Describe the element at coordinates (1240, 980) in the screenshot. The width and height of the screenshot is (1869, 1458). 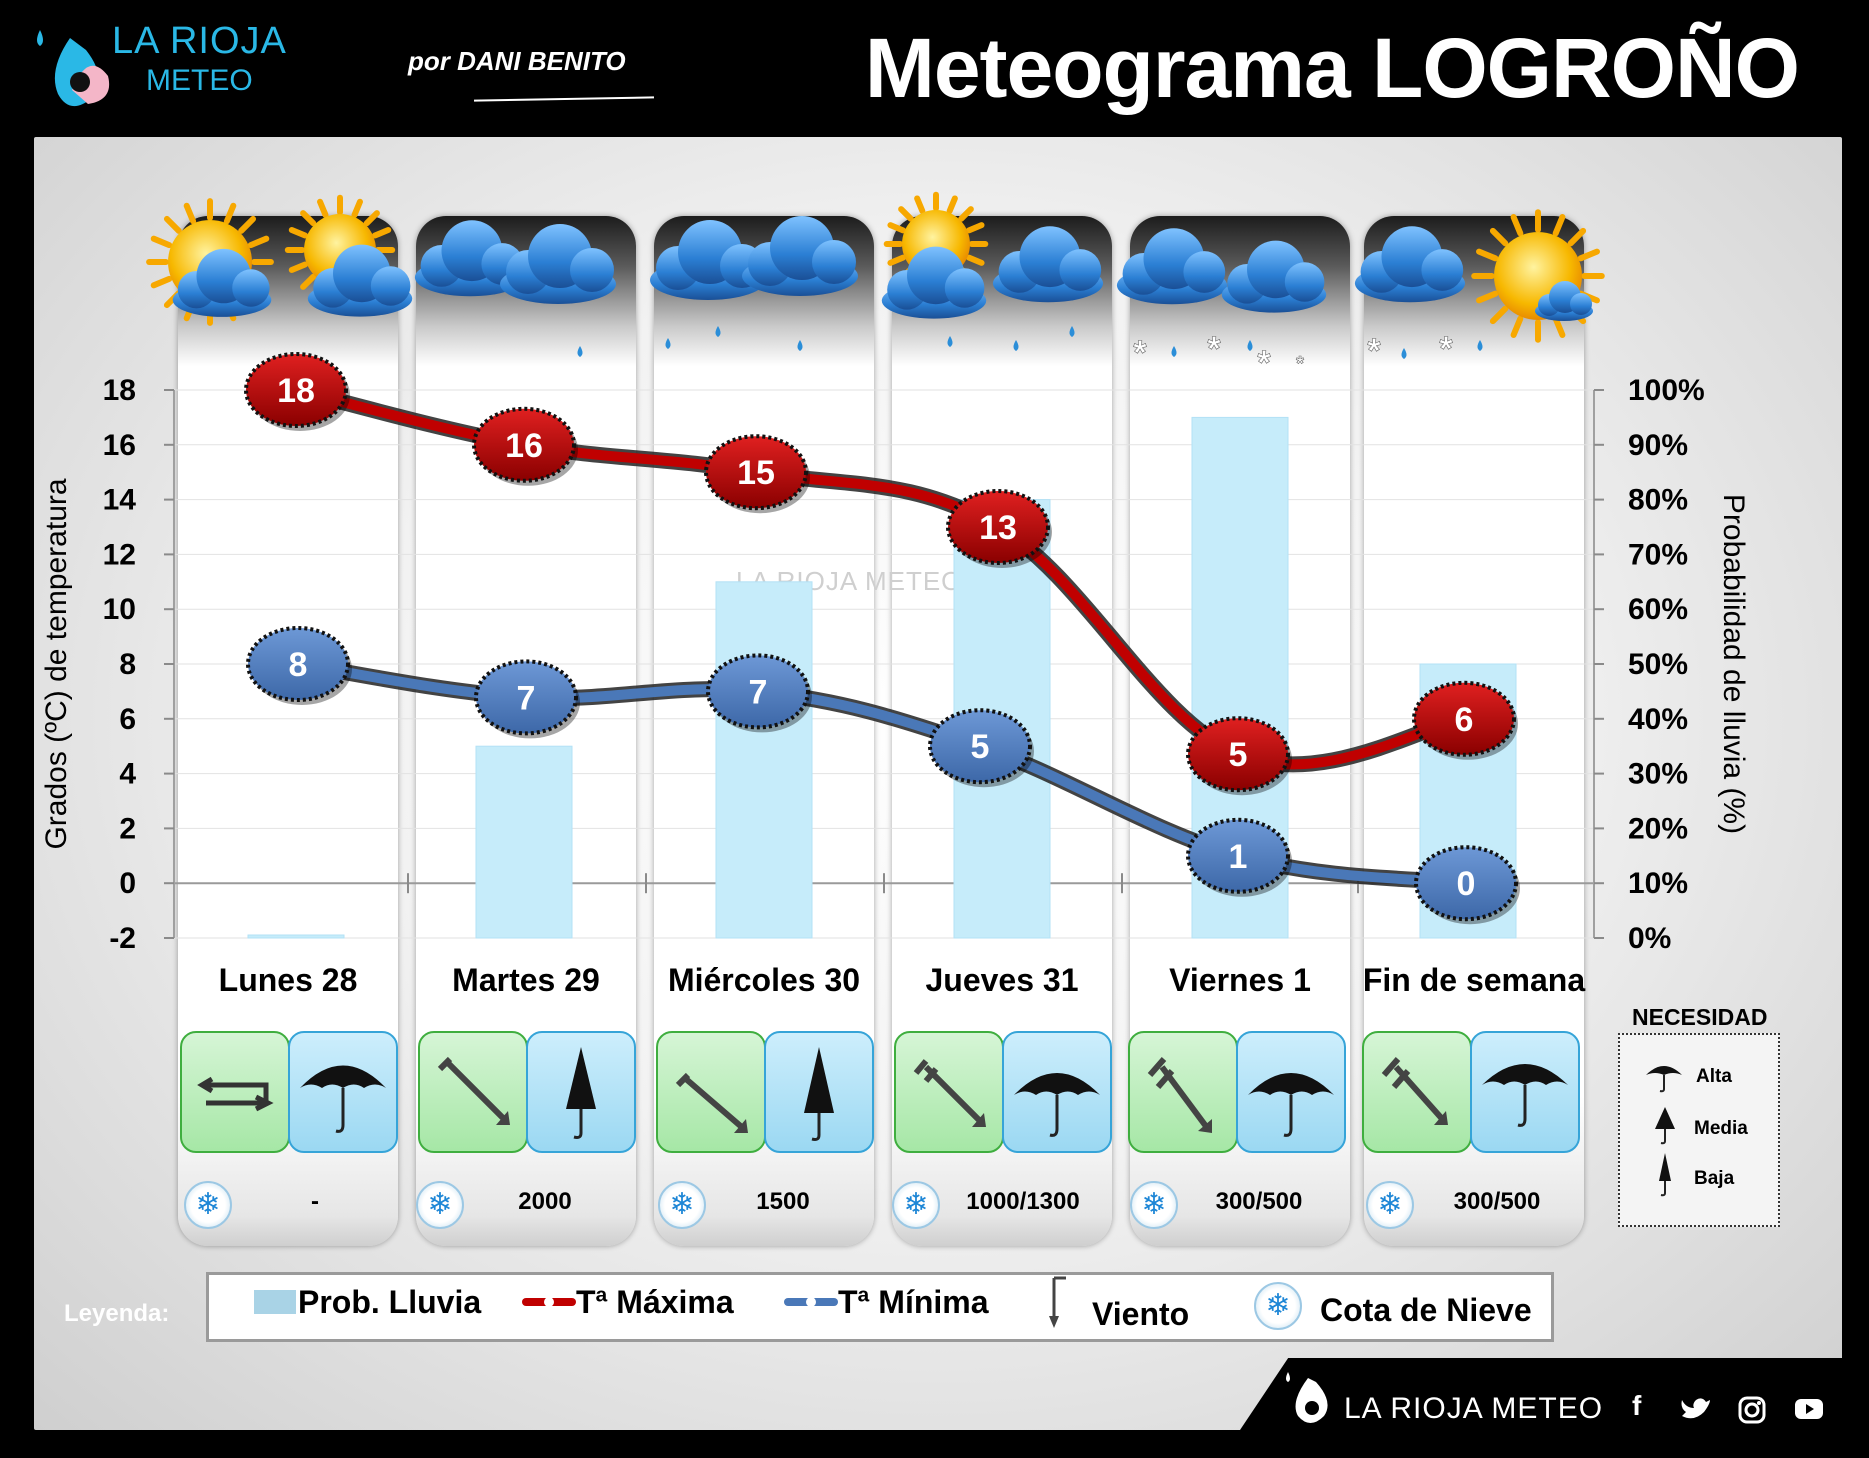
I see `day-label: Viernes 1` at that location.